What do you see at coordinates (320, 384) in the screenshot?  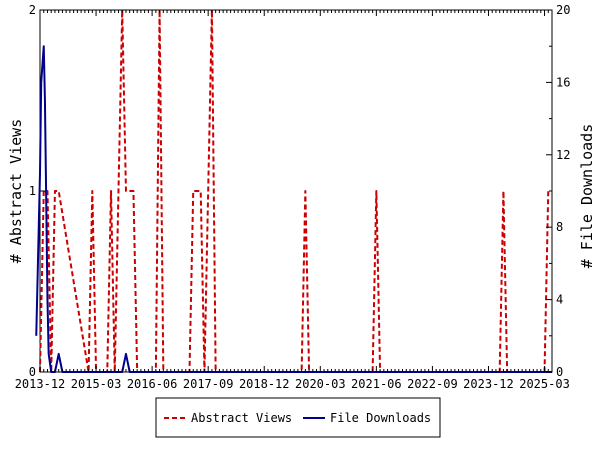 I see `x-tick-label: 2020-03` at bounding box center [320, 384].